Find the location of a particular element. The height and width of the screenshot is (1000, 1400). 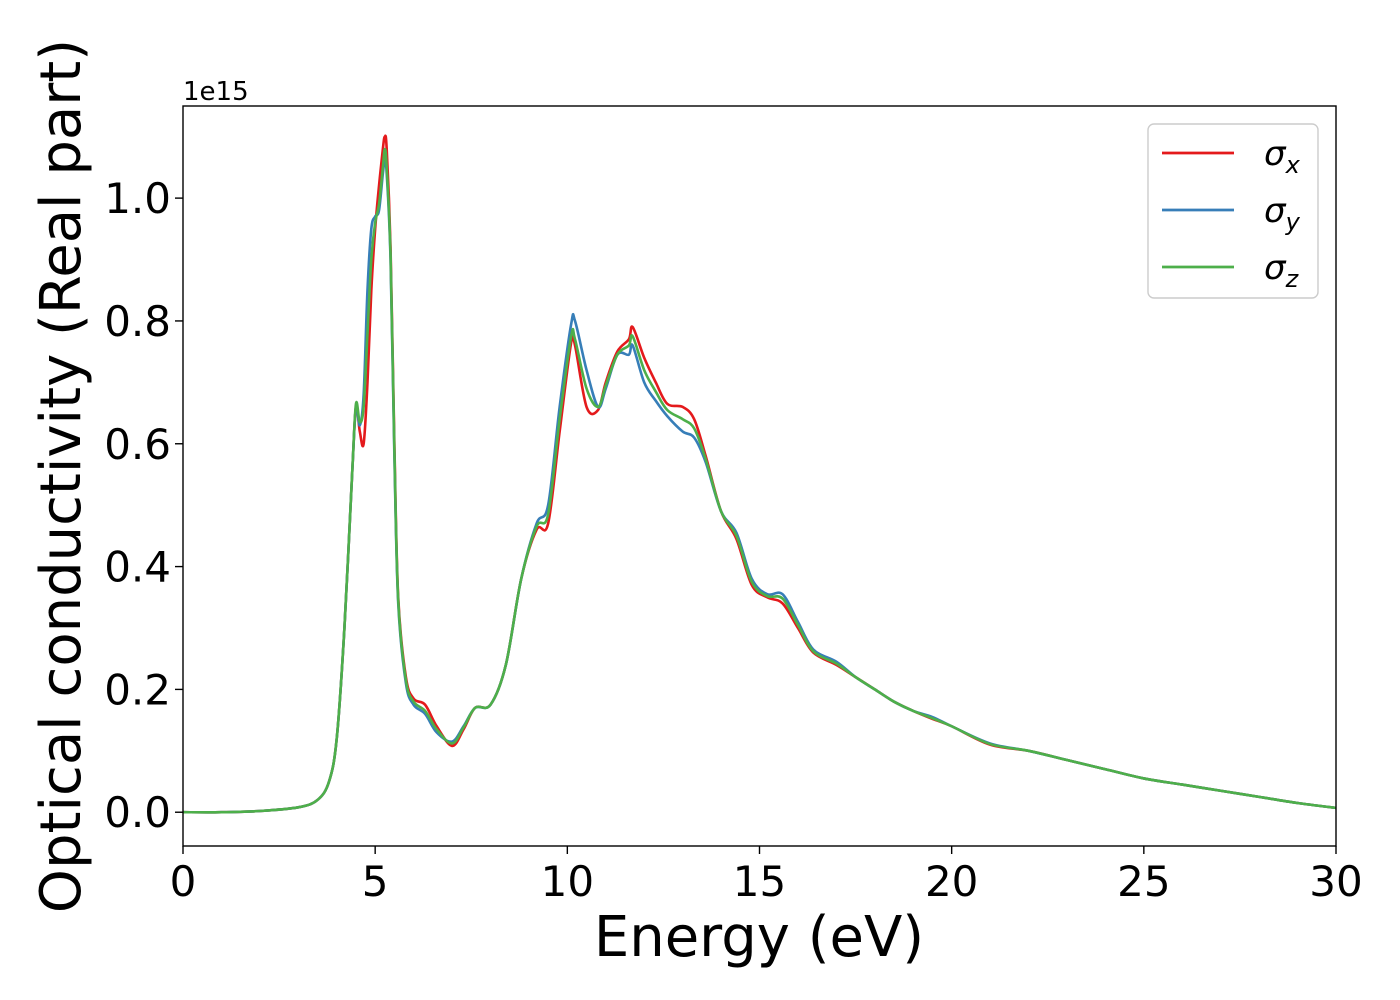

x-tick-label: 0 is located at coordinates (183, 881).